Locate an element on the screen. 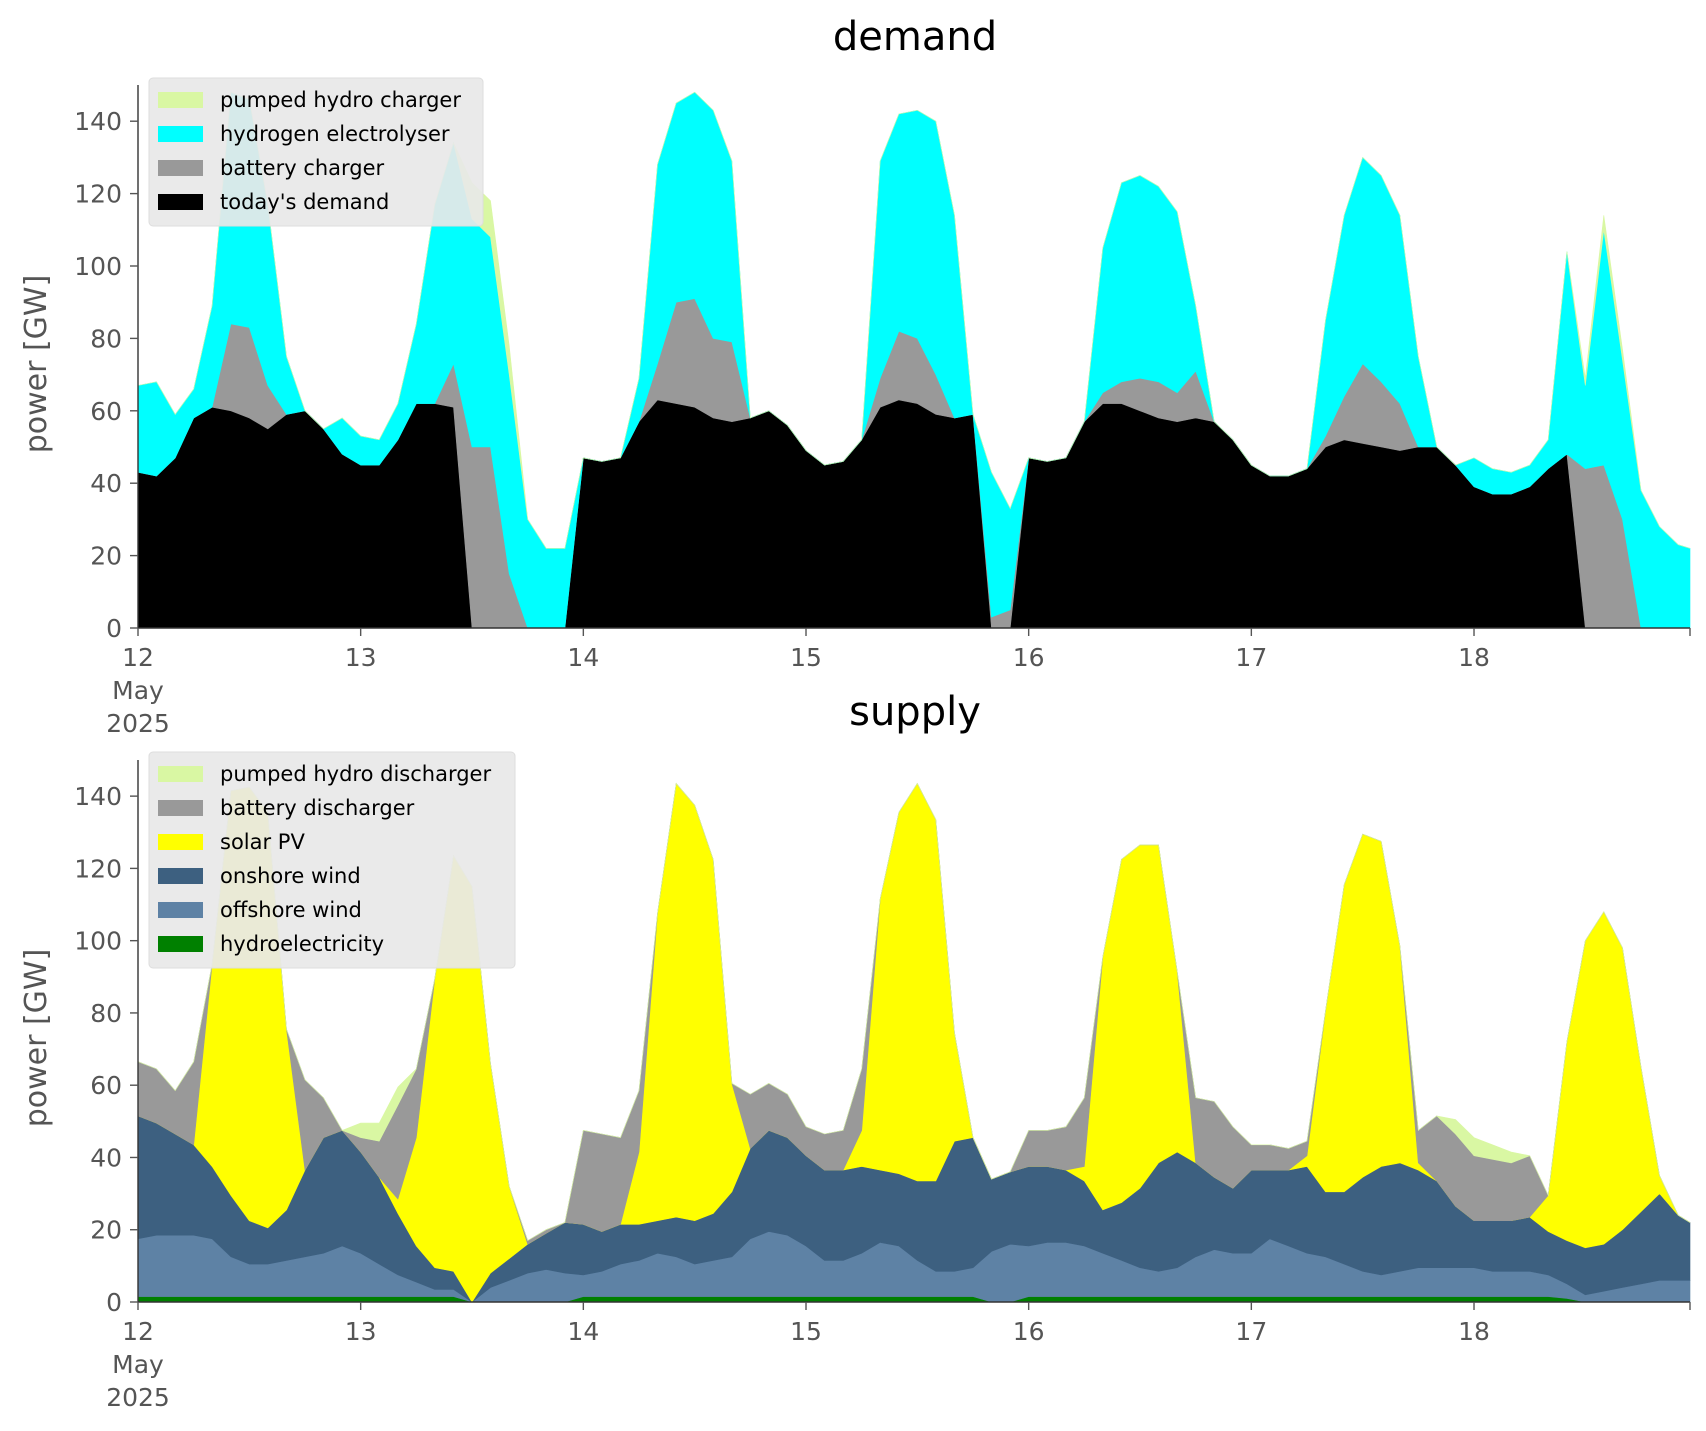  demand-x-tick-label: 17 is located at coordinates (1251, 657).